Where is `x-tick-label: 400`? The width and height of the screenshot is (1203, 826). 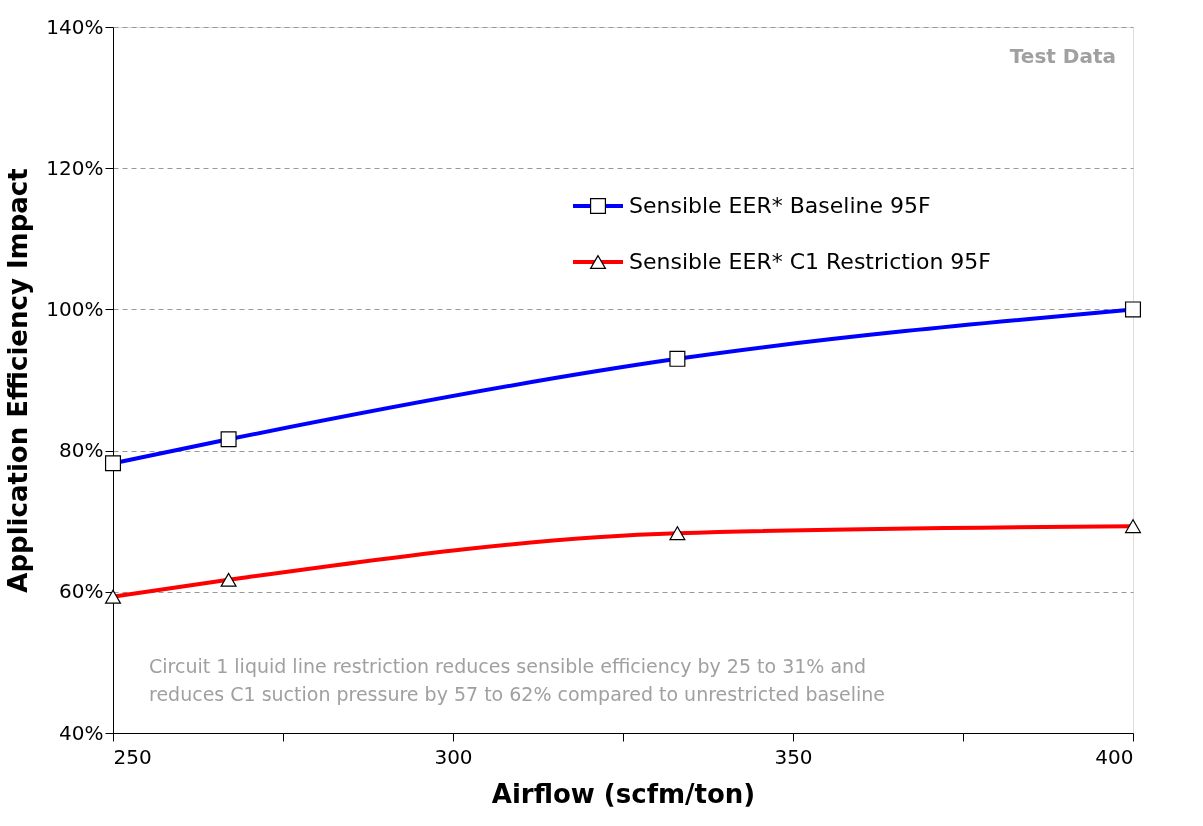
x-tick-label: 400 is located at coordinates (1114, 756).